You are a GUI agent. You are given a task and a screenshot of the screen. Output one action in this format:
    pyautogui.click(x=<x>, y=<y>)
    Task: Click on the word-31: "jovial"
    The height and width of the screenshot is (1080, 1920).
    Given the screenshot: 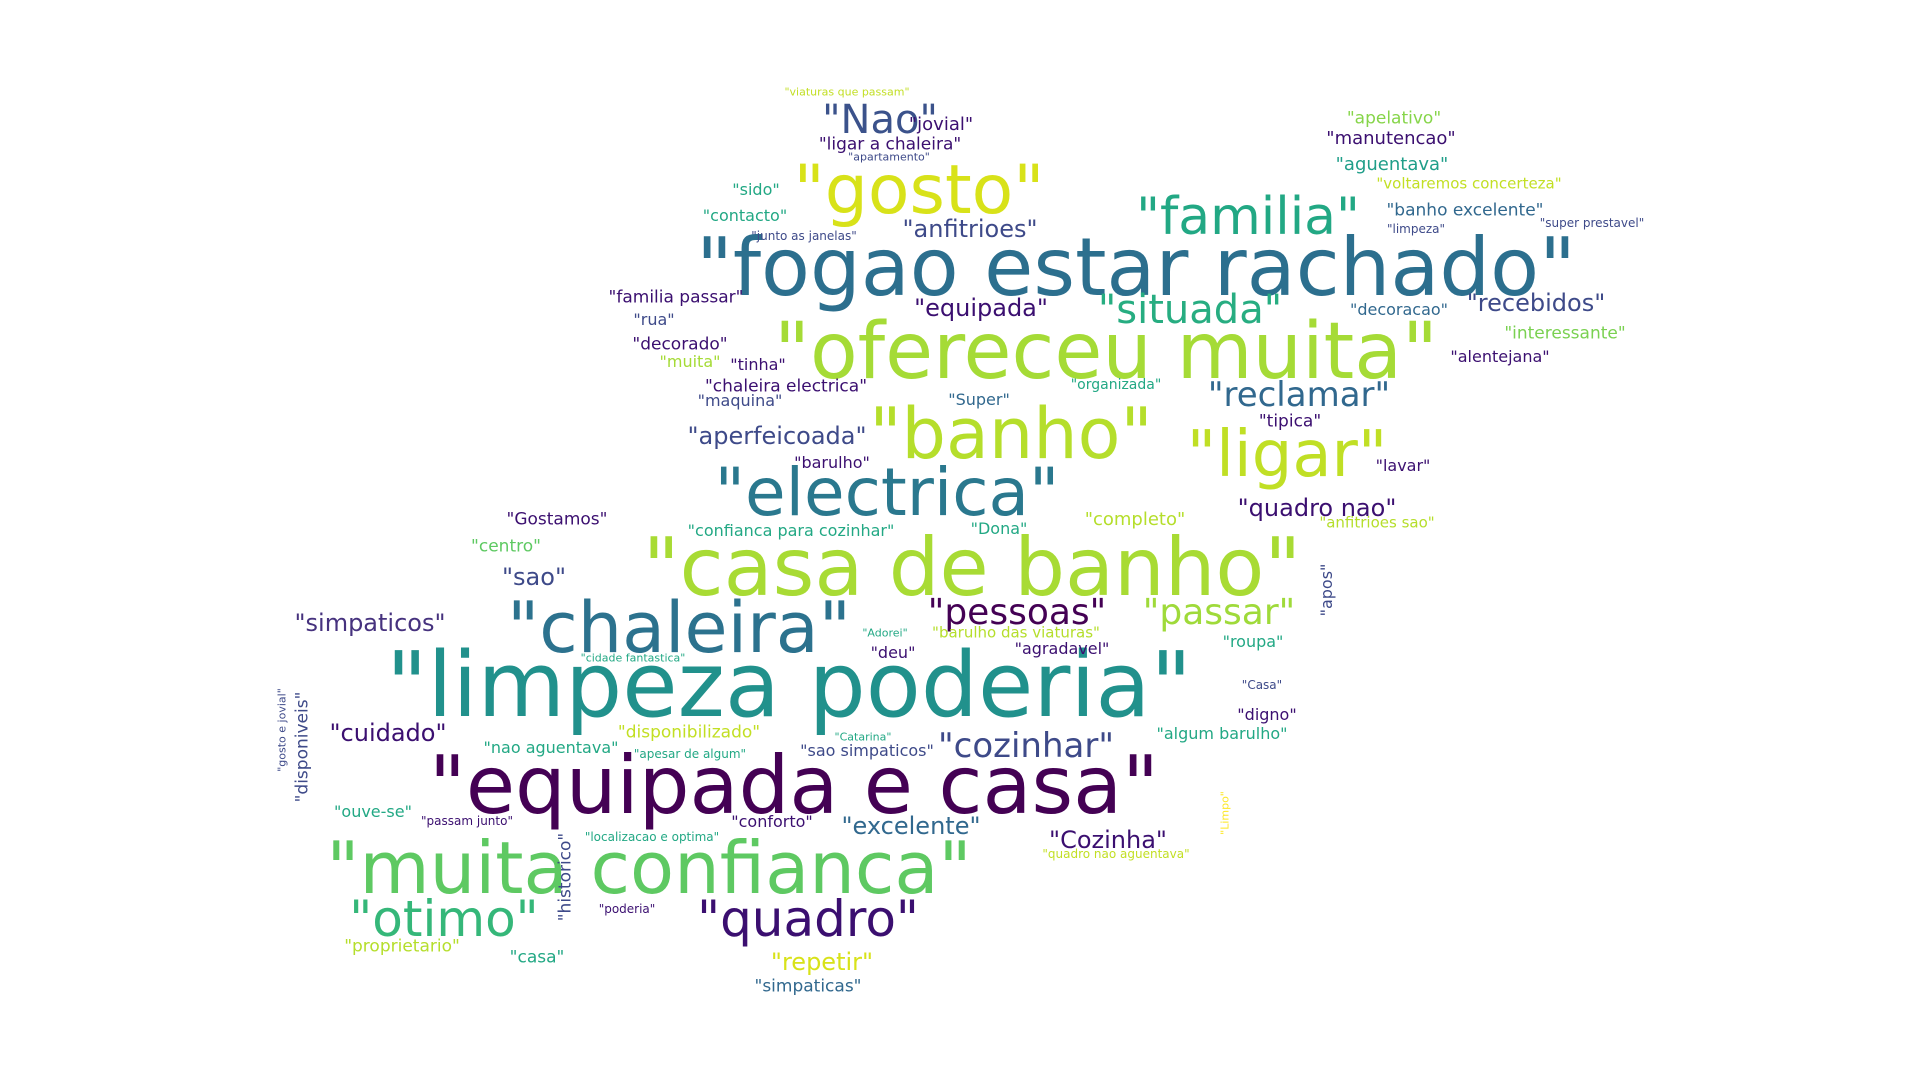 What is the action you would take?
    pyautogui.click(x=941, y=124)
    